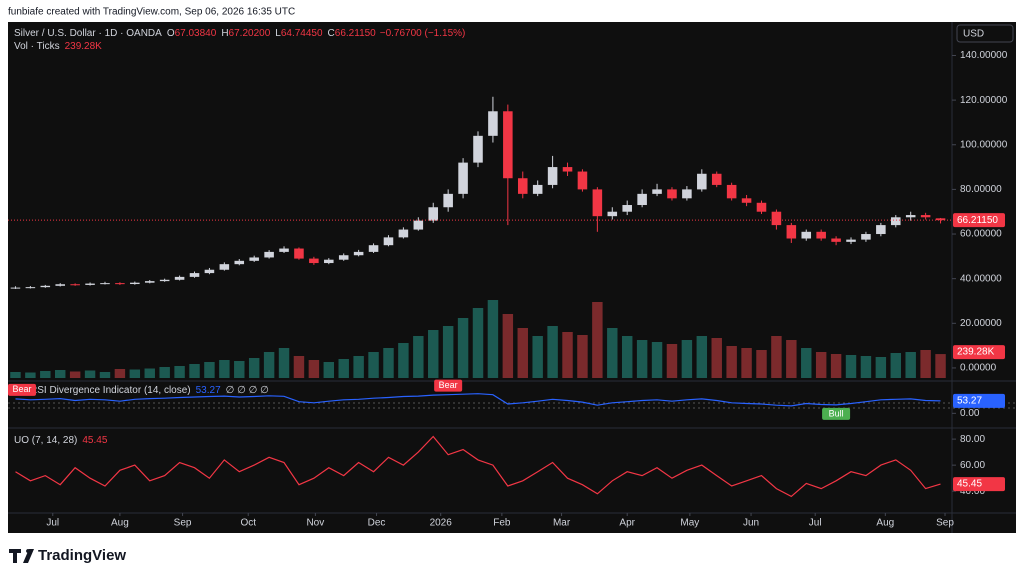 This screenshot has height=579, width=1024. I want to click on divergence-box, so click(448, 385).